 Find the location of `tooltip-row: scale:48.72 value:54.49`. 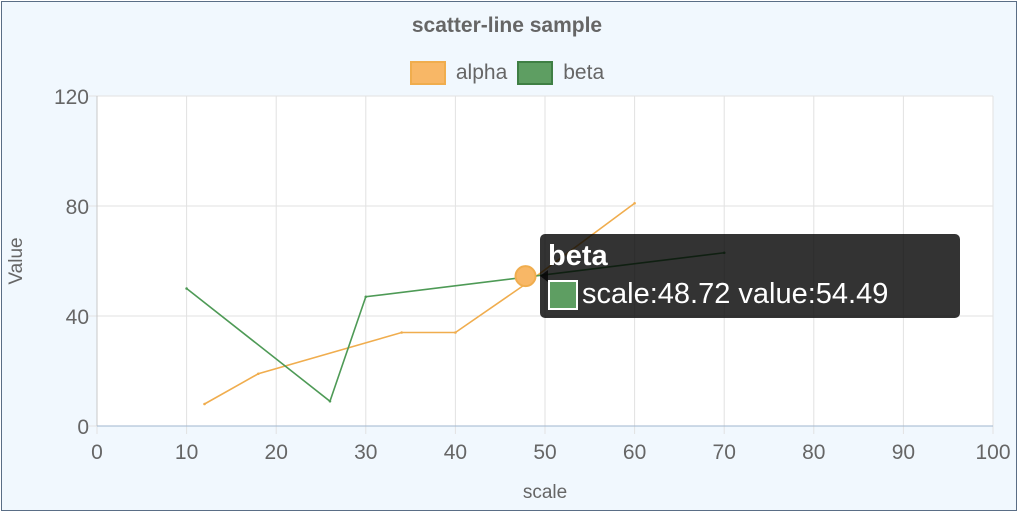

tooltip-row: scale:48.72 value:54.49 is located at coordinates (718, 294).